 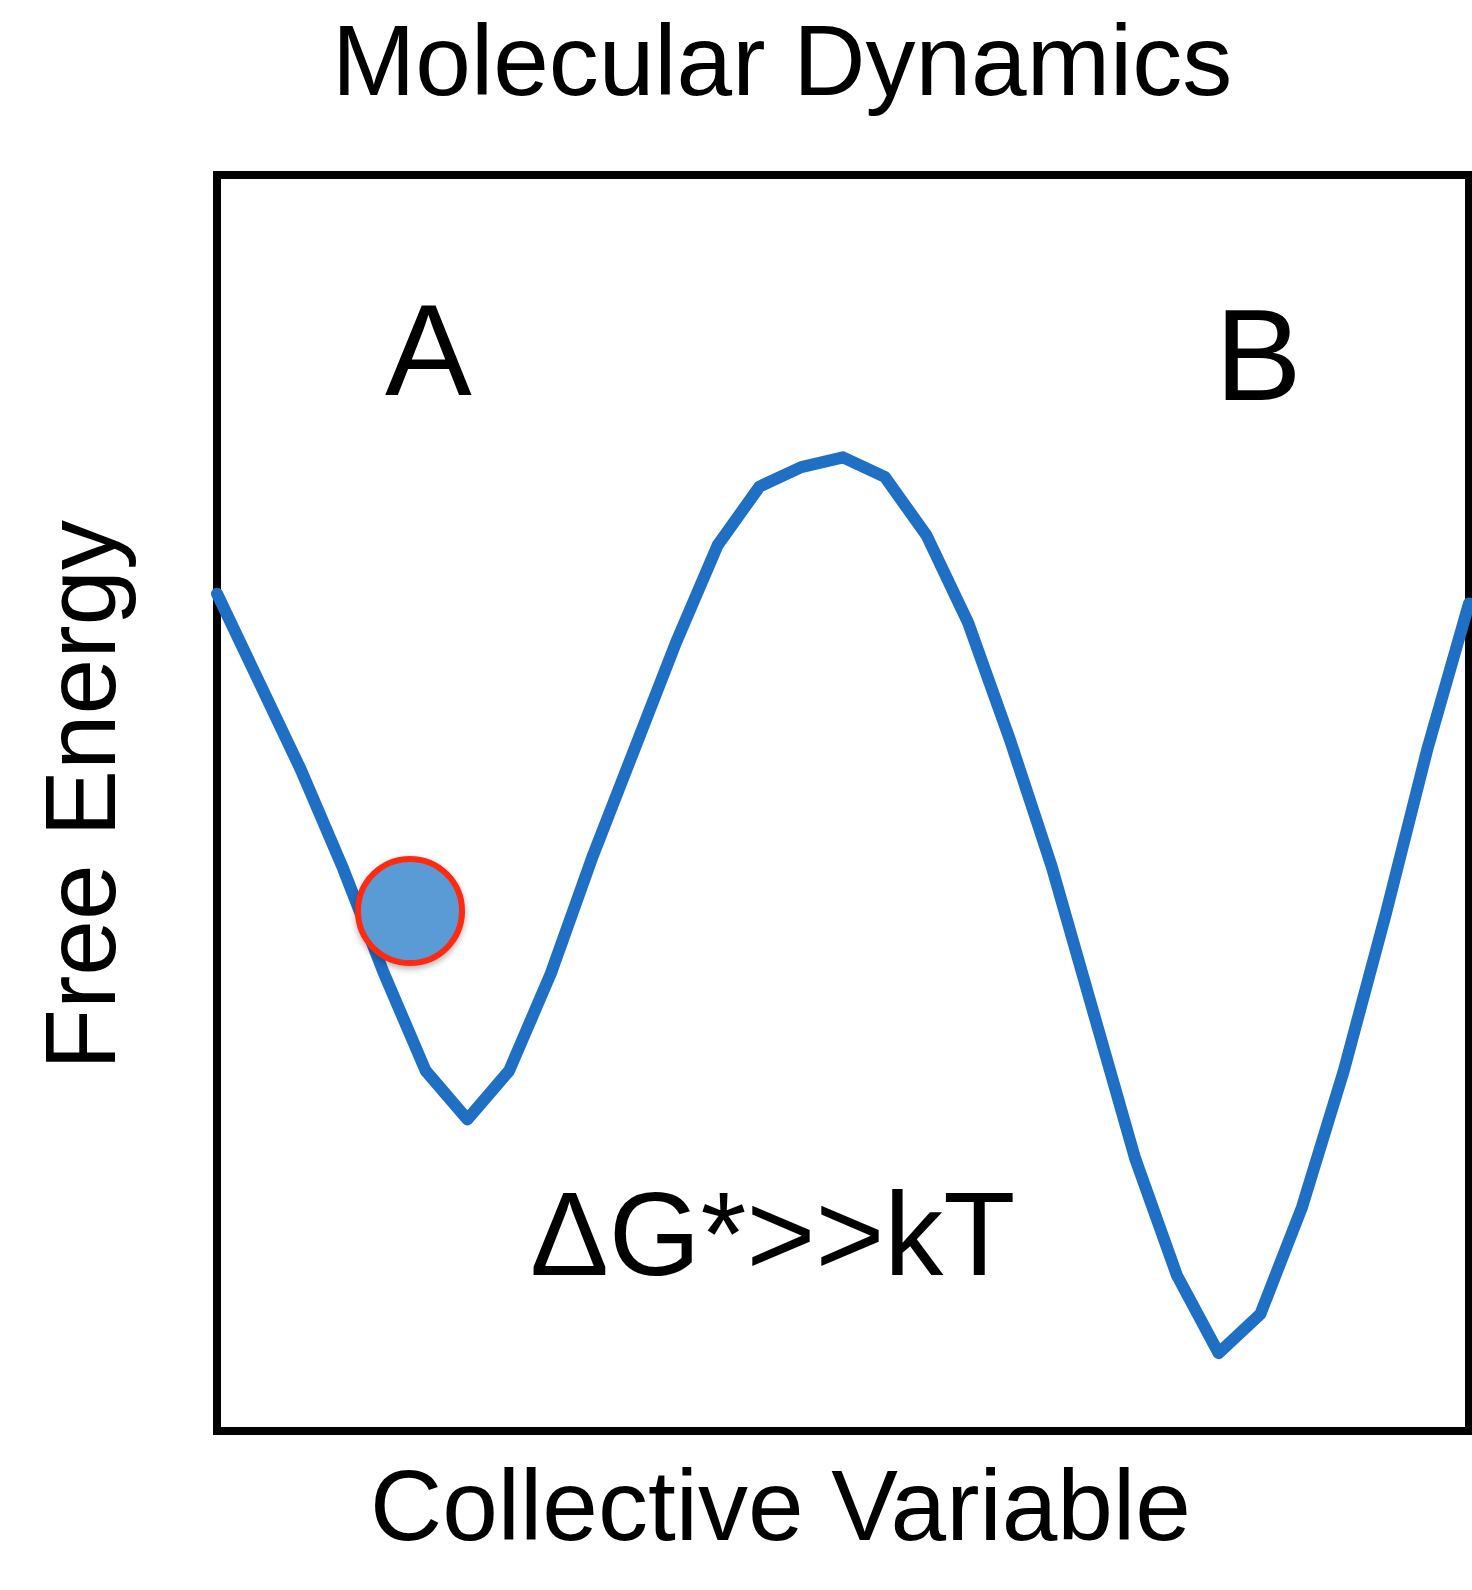 I want to click on y-axis-title: Free Energy, so click(x=80, y=795).